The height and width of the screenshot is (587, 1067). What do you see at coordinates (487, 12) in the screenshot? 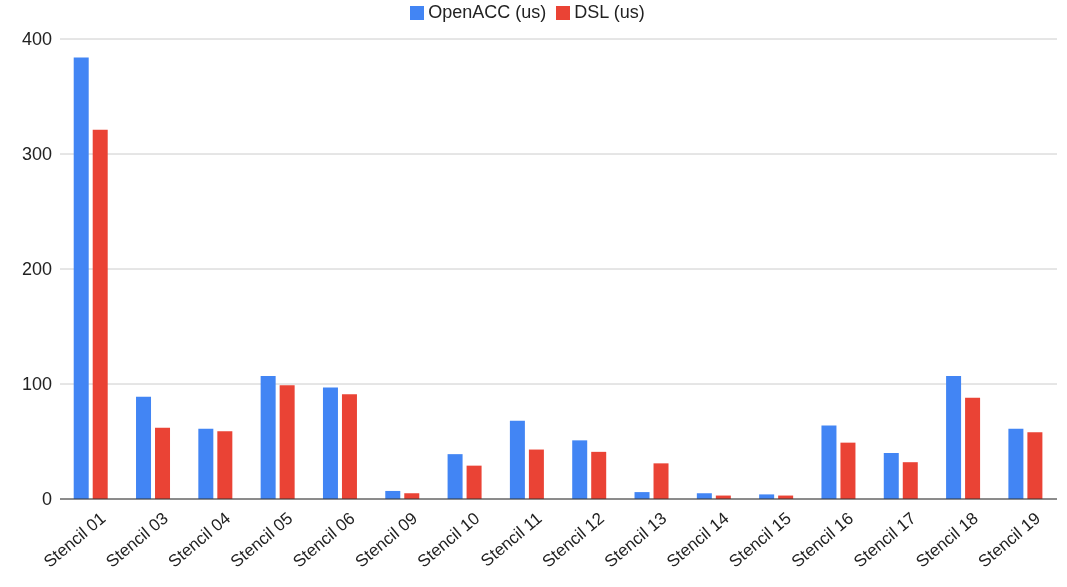
I see `legend-label: OpenACC (us)` at bounding box center [487, 12].